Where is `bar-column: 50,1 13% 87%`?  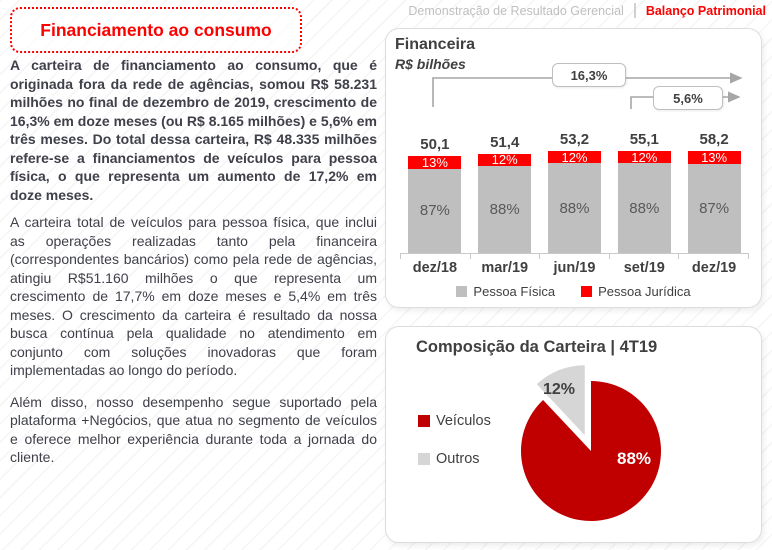
bar-column: 50,1 13% 87% is located at coordinates (435, 192).